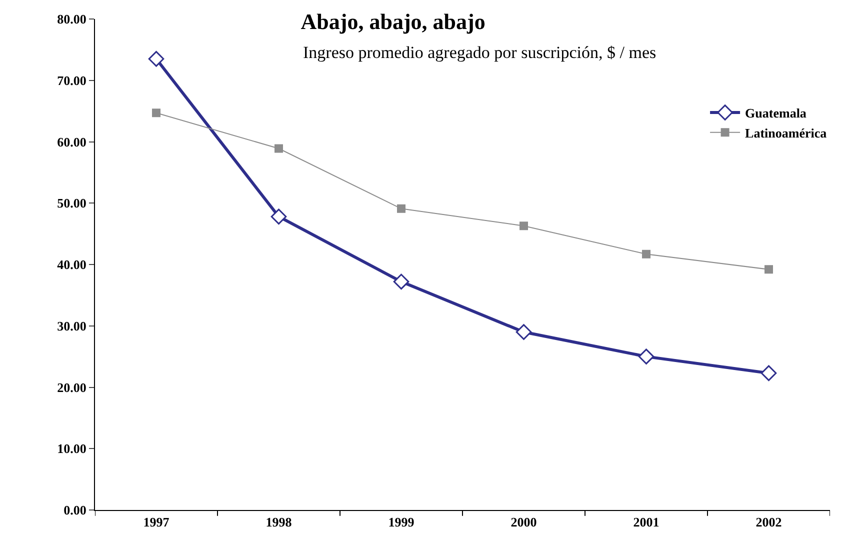  Describe the element at coordinates (71, 326) in the screenshot. I see `y-tick-label: 30.00` at that location.